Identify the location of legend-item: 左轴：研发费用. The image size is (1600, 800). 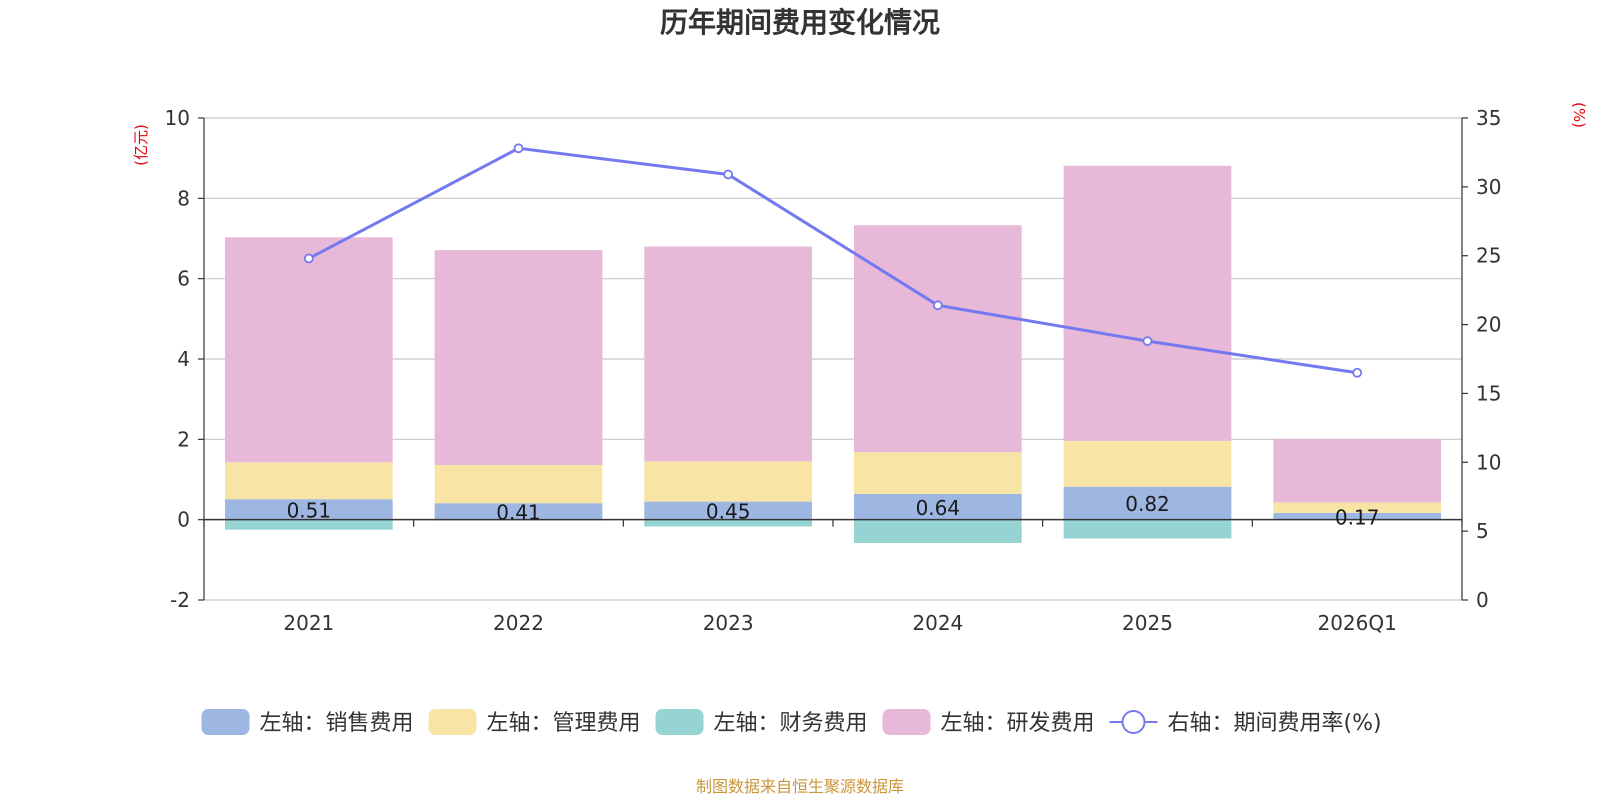
(988, 722).